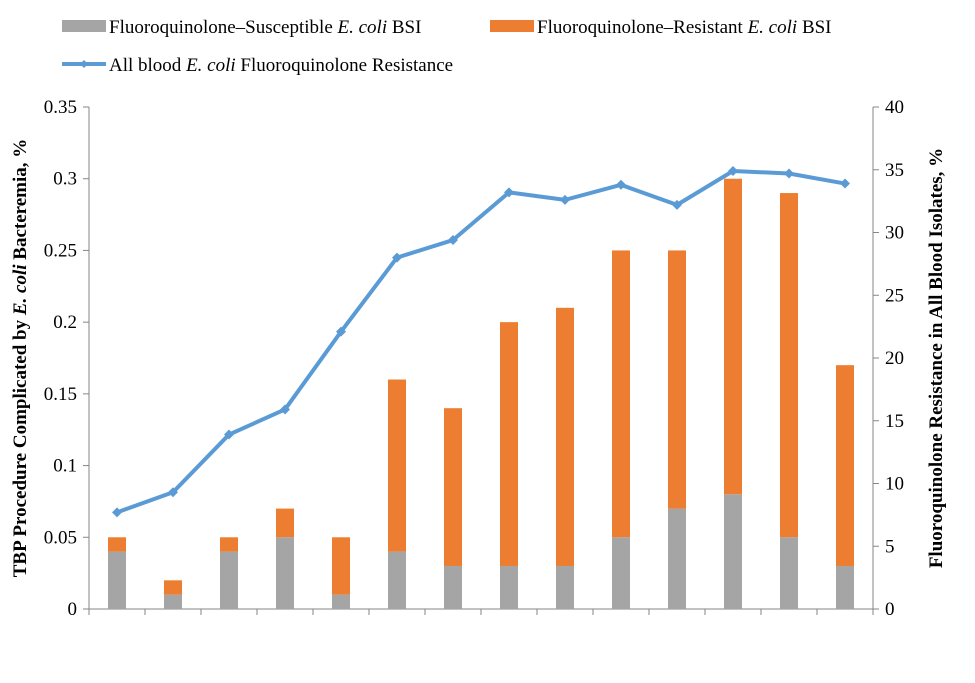  Describe the element at coordinates (684, 27) in the screenshot. I see `legend-label-resistant: Fluoroquinolone–Resistant E. coli BSI` at that location.